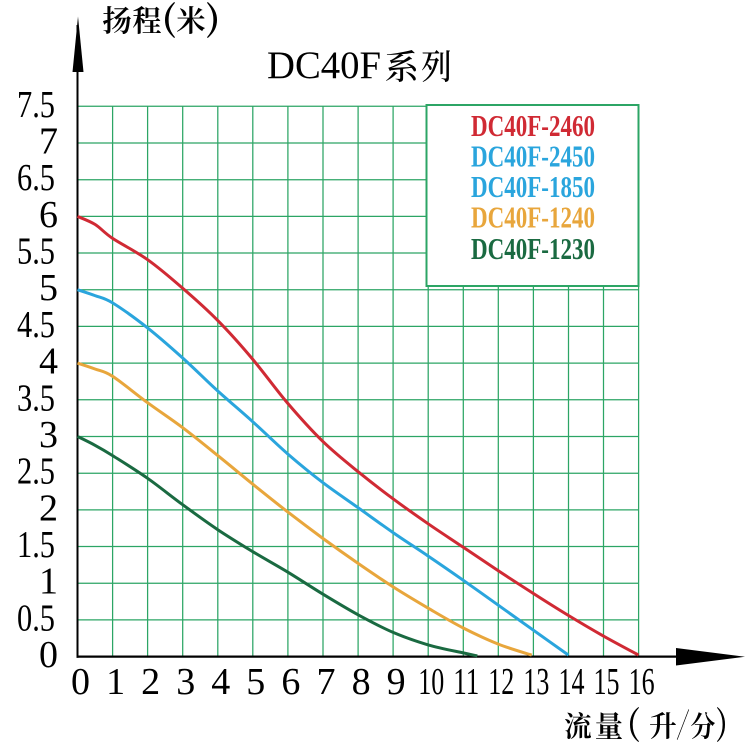  I want to click on svg-text: DC40F-2460, so click(533, 125).